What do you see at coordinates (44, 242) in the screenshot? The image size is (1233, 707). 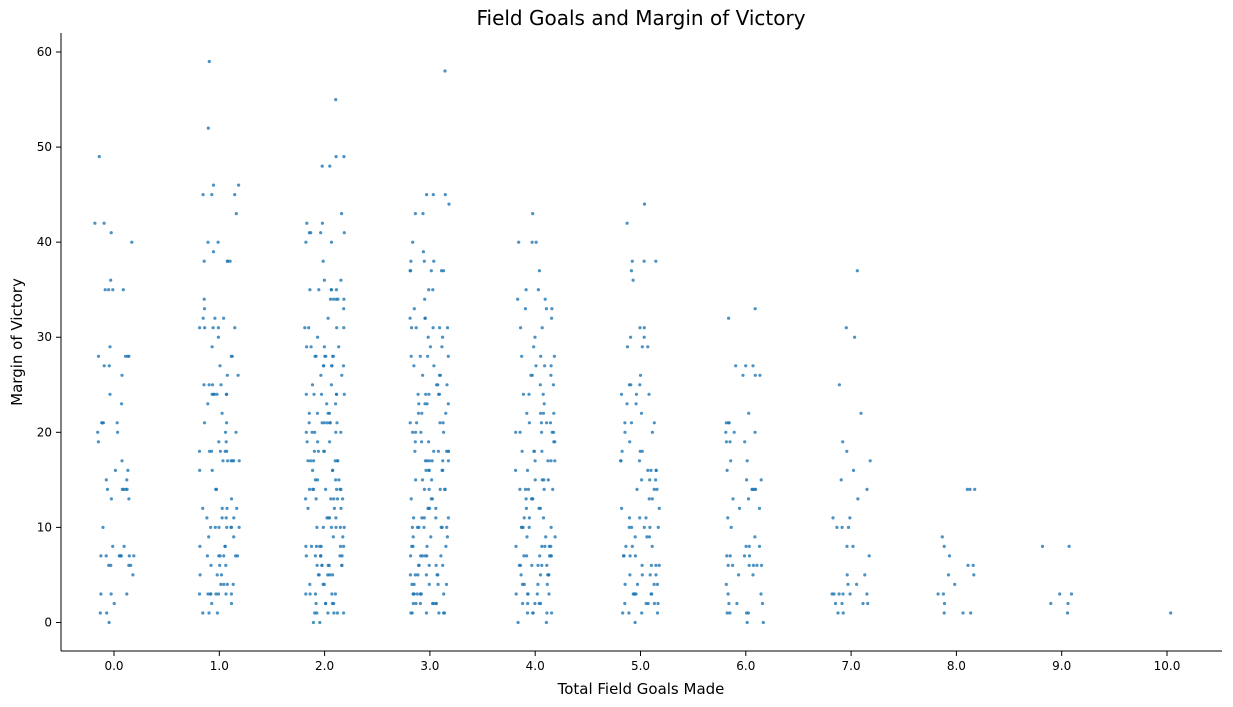 I see `y-tick-label: 40` at bounding box center [44, 242].